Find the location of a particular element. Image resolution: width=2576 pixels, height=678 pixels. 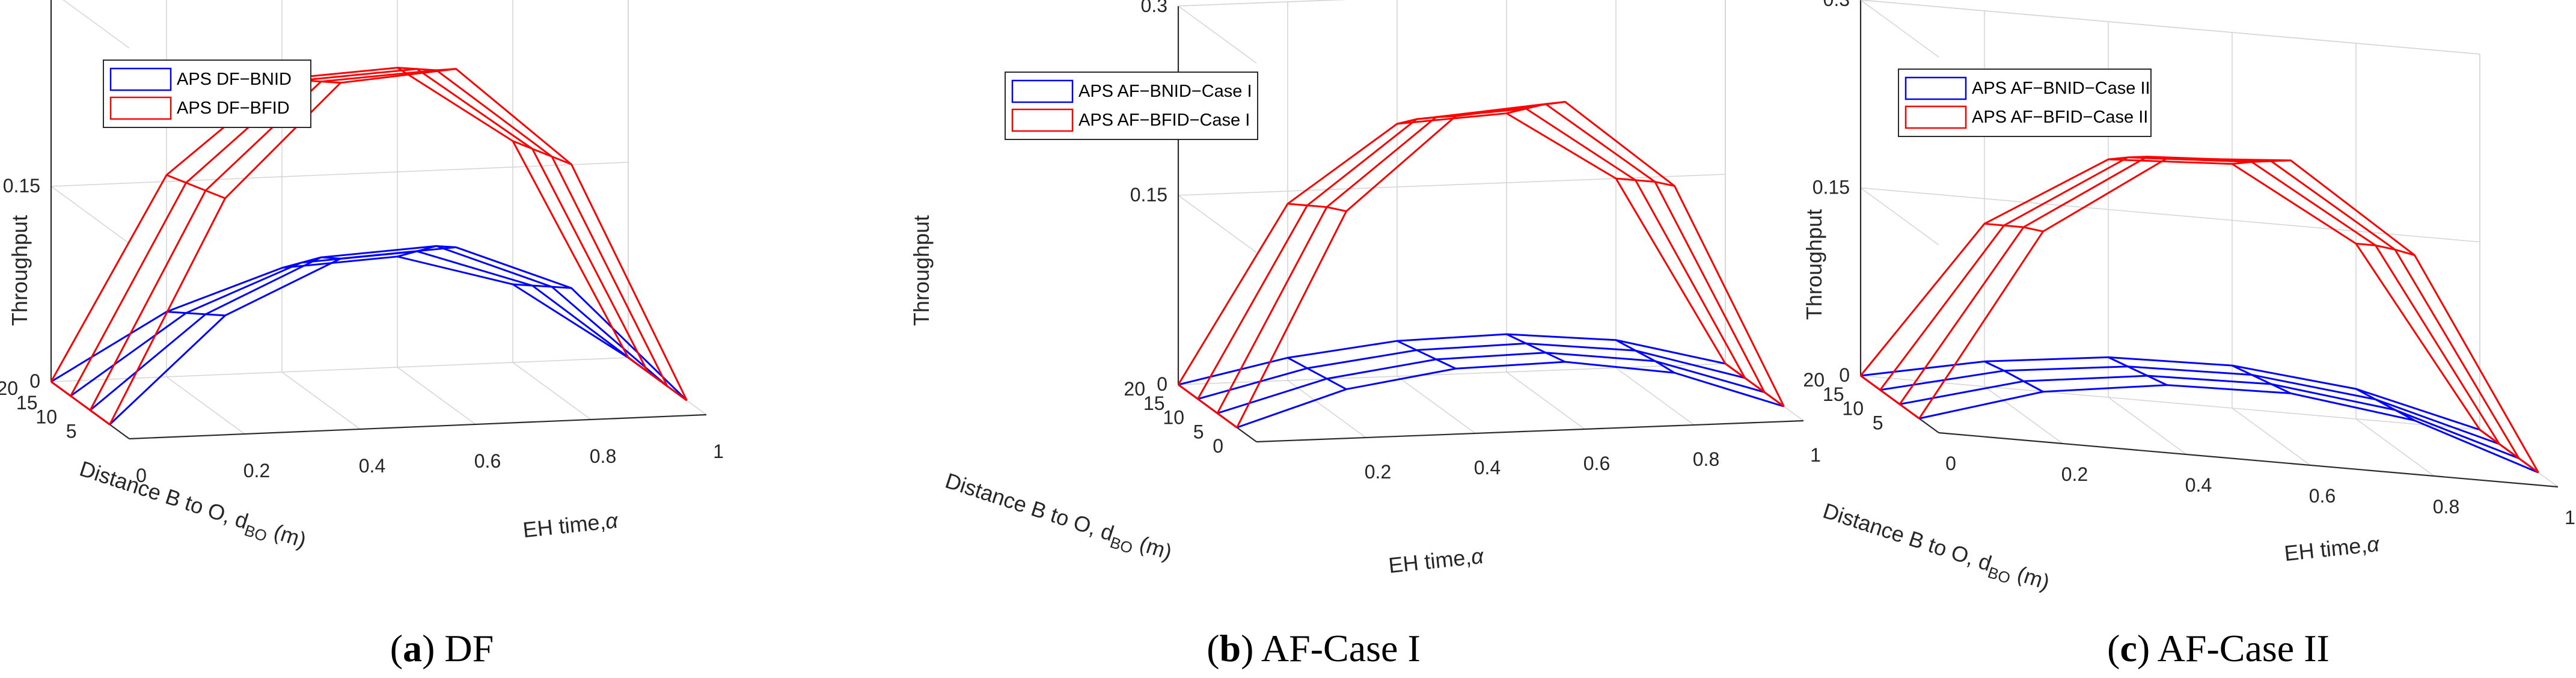

panel-caption: (a) DF is located at coordinates (442, 648).